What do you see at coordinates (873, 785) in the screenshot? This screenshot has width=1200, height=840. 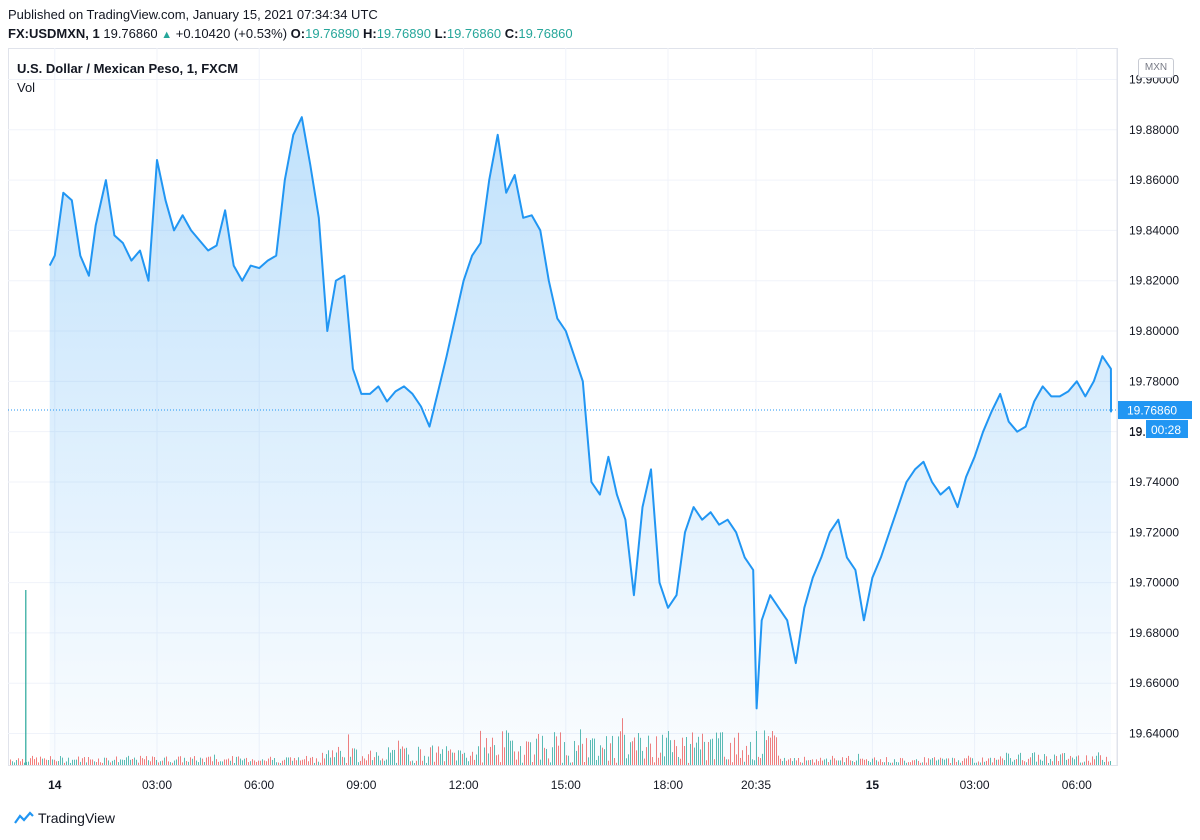 I see `x-tick-label: 15` at bounding box center [873, 785].